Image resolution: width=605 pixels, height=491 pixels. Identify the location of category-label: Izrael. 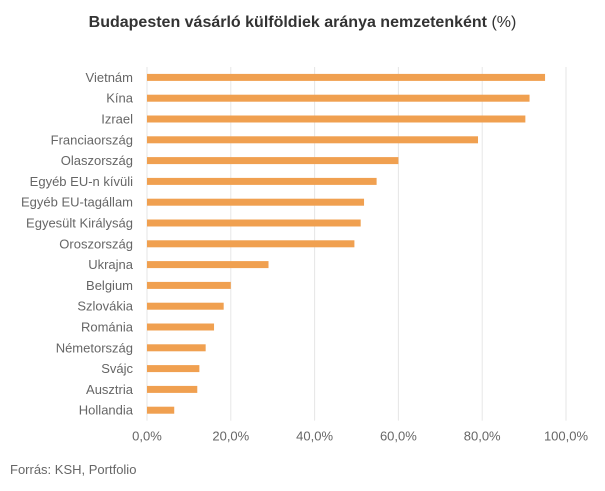
(117, 119).